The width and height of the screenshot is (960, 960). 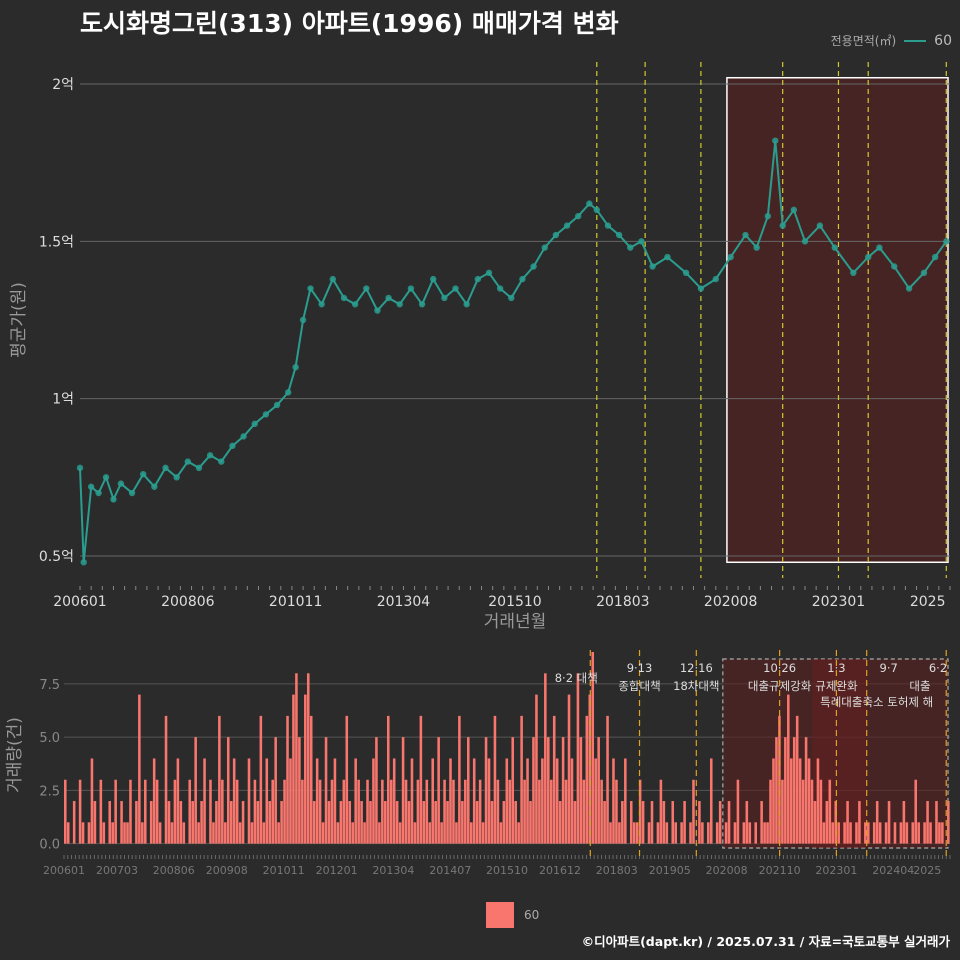 I want to click on x-tick-label: 200601, so click(x=64, y=870).